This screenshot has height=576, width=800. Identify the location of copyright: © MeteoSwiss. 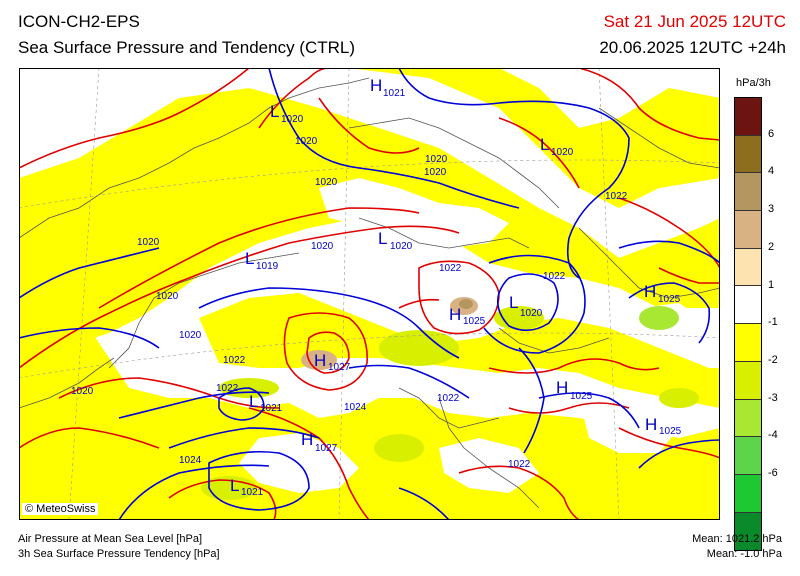
(60, 509).